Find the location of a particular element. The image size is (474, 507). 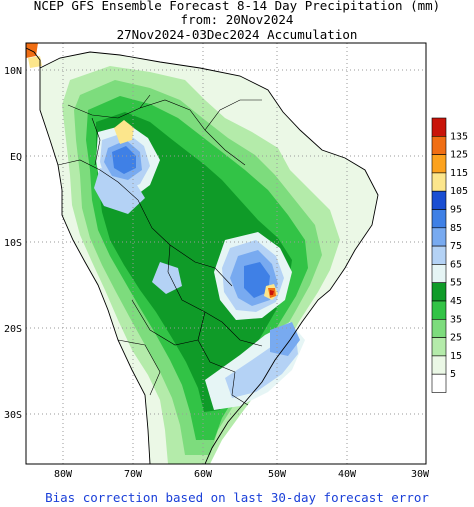

legend-label: 45 is located at coordinates (456, 301).